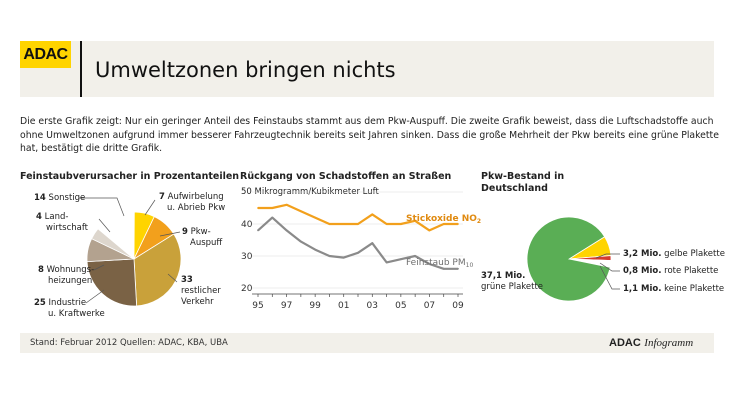 This screenshot has width=740, height=400. What do you see at coordinates (458, 306) in the screenshot?
I see `line-xtick-label: 09` at bounding box center [458, 306].